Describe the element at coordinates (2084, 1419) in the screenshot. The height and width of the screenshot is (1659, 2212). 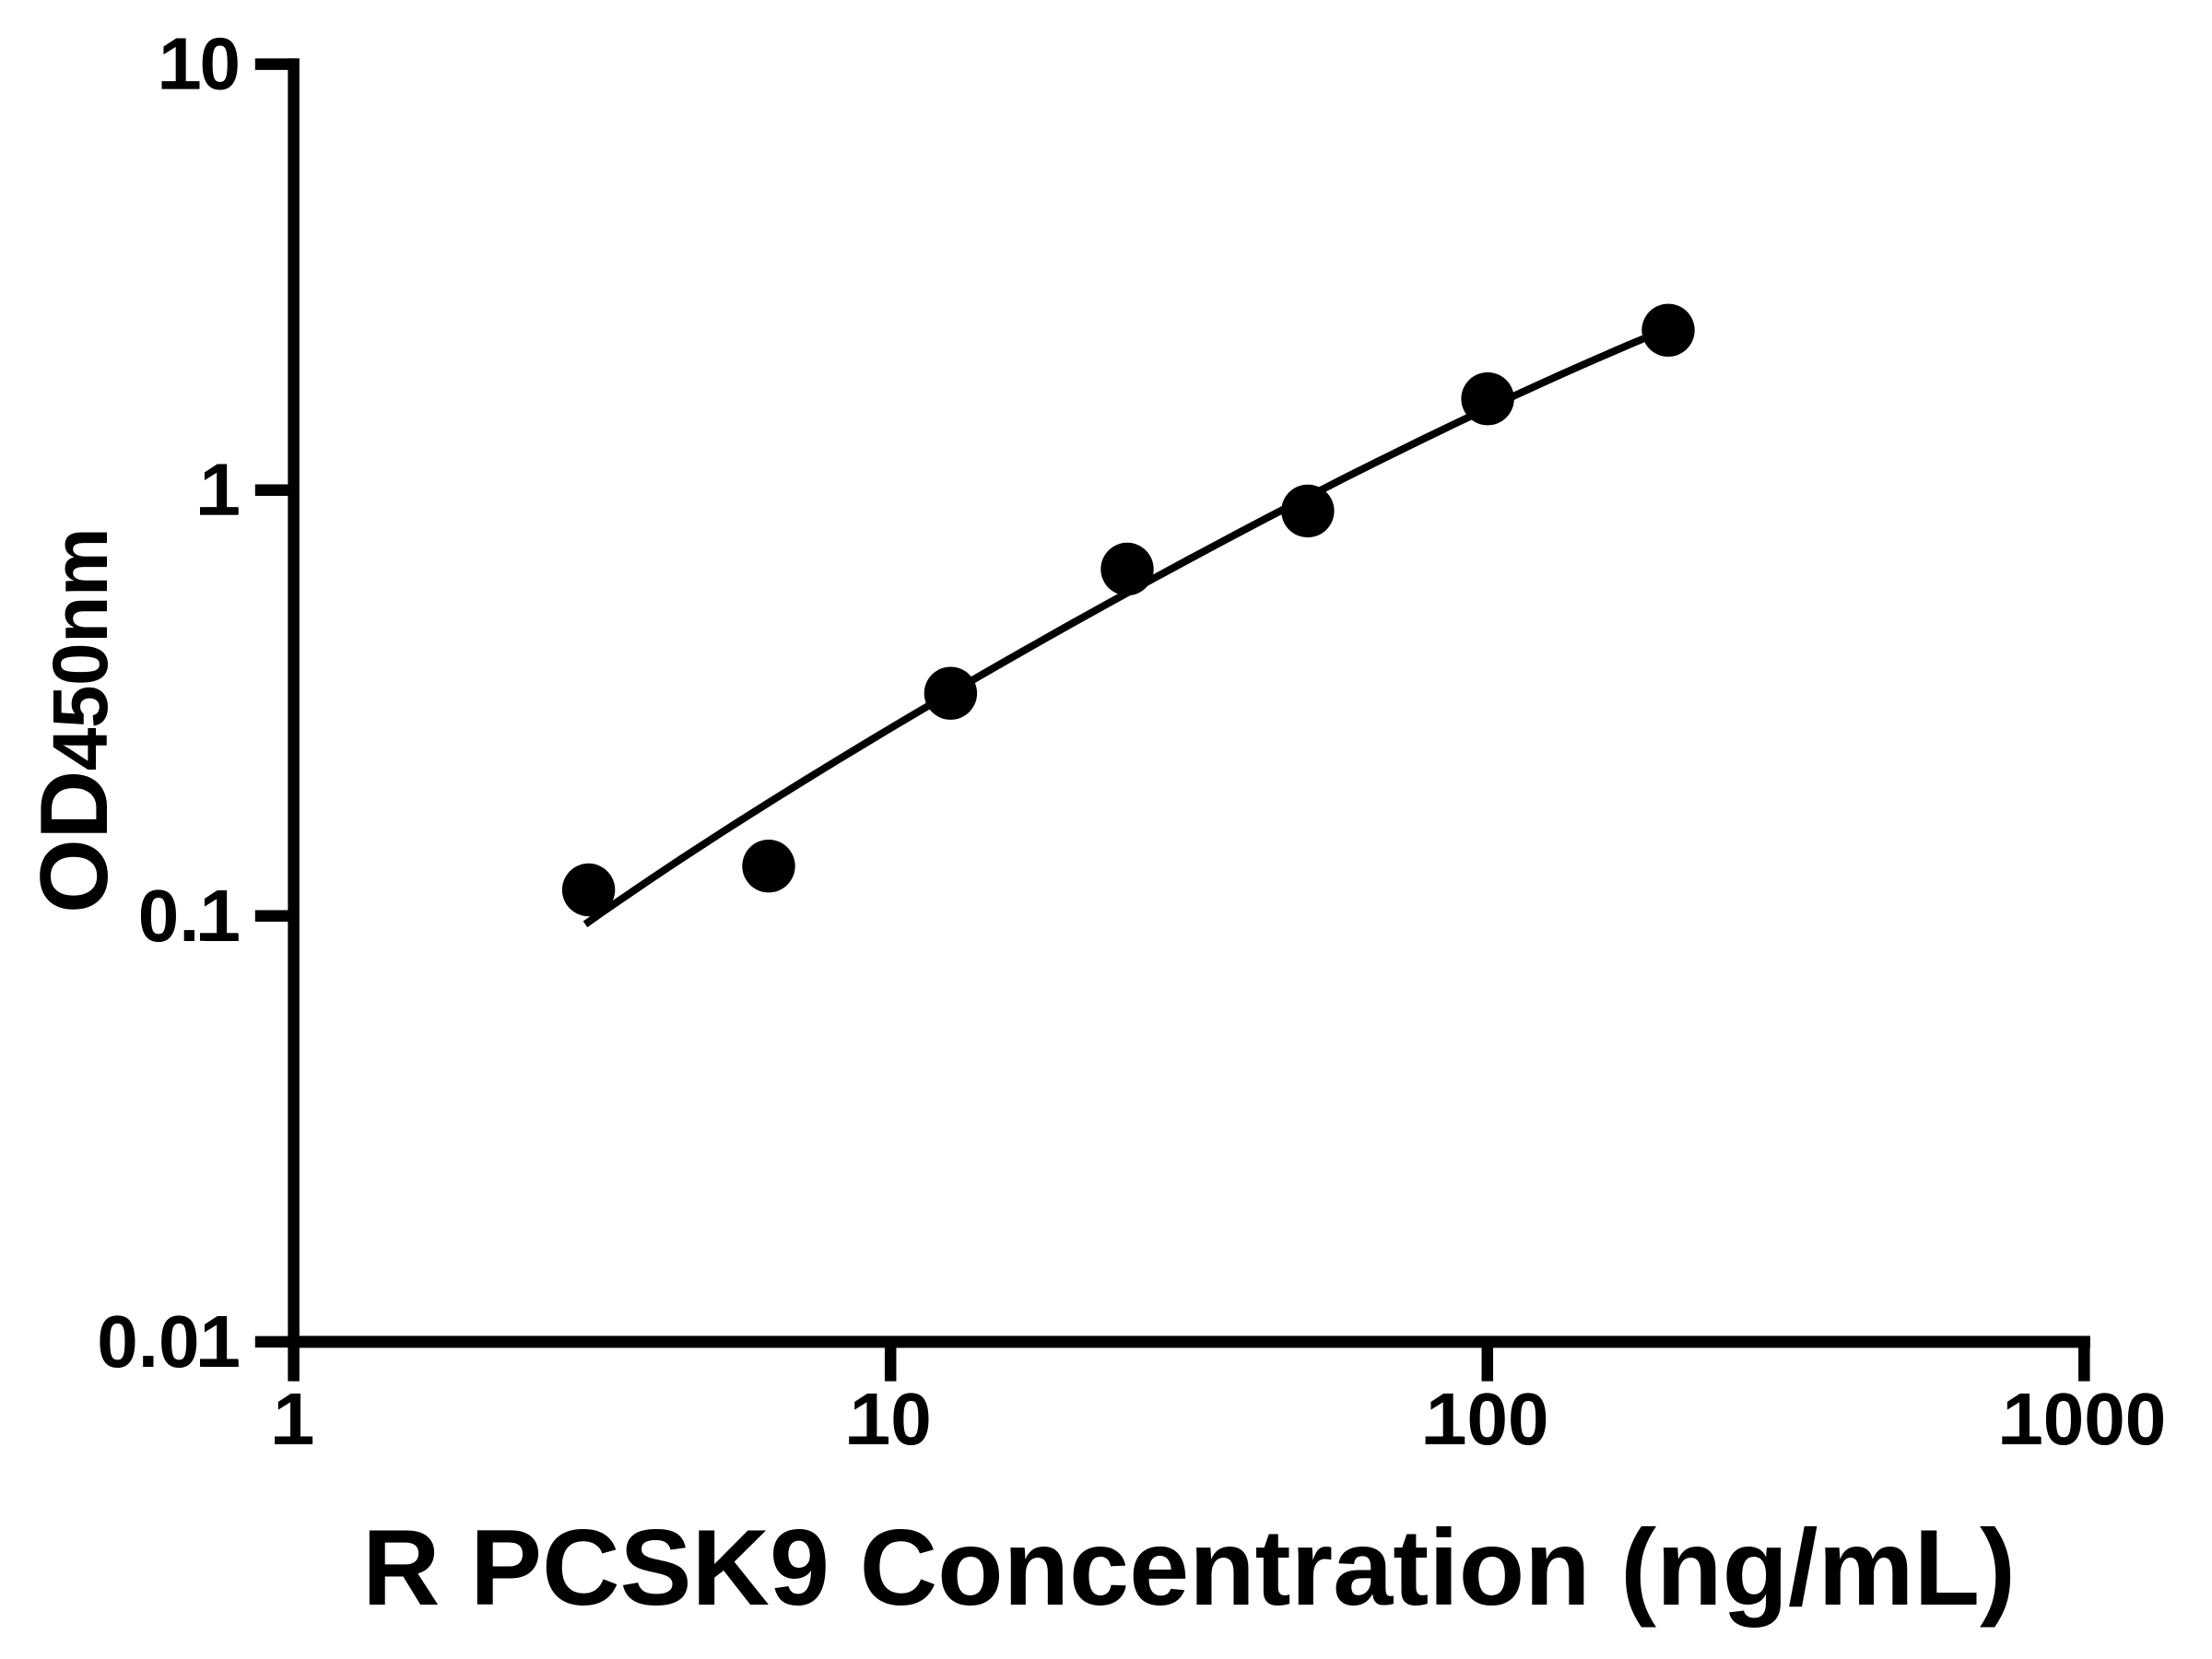
I see `svg-text: 1000` at that location.